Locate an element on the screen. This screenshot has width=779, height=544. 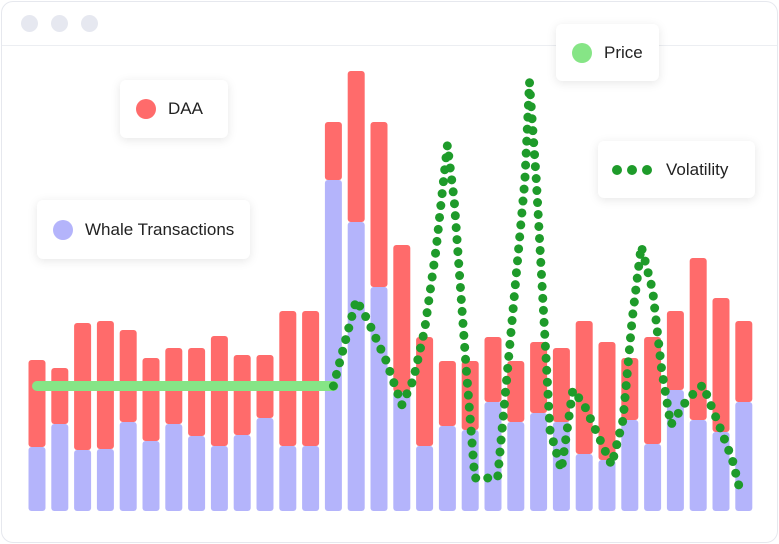
legend-label: Price is located at coordinates (623, 52).